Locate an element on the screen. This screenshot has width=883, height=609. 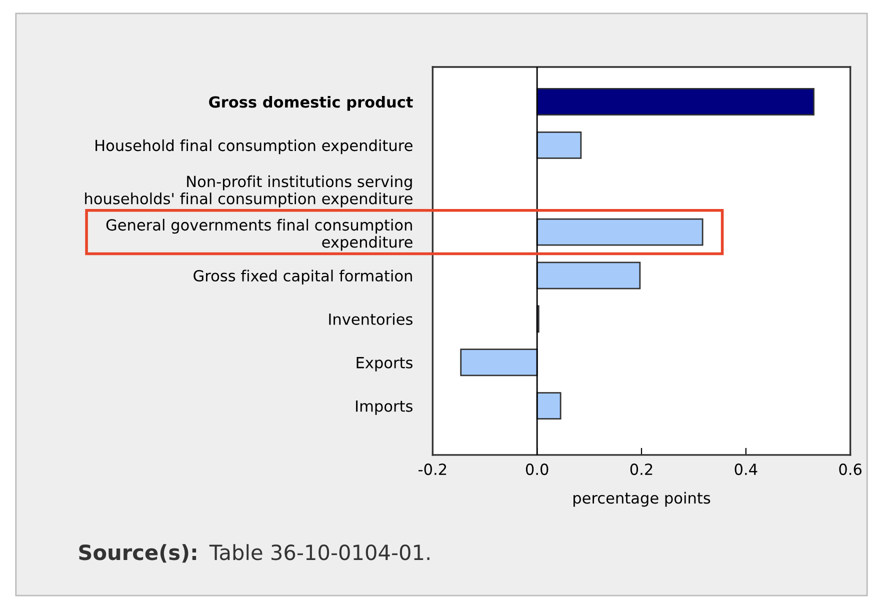
y-tick-label: Inventories is located at coordinates (370, 319).